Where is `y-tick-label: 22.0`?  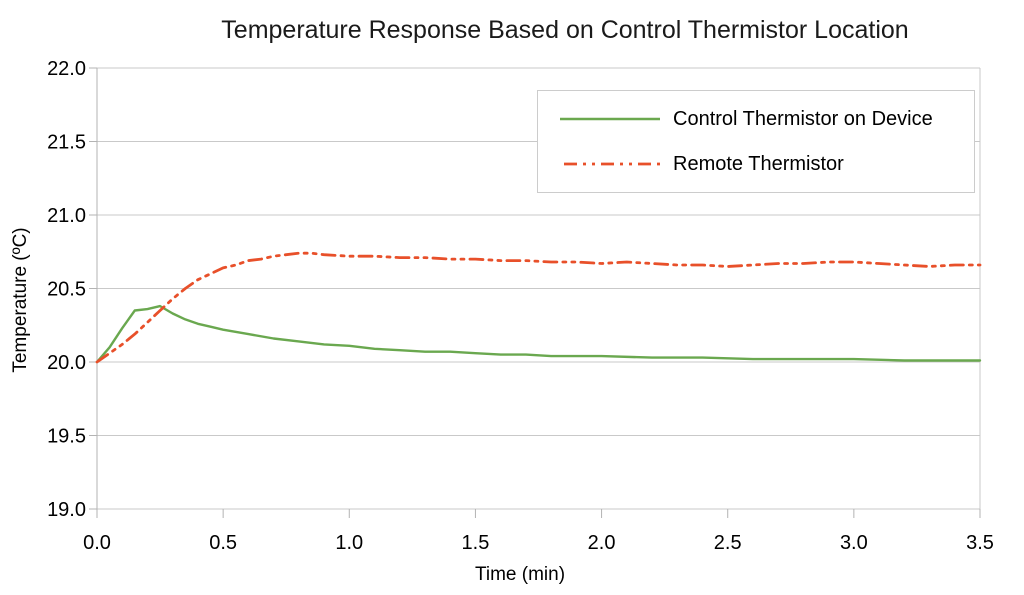 y-tick-label: 22.0 is located at coordinates (66, 69).